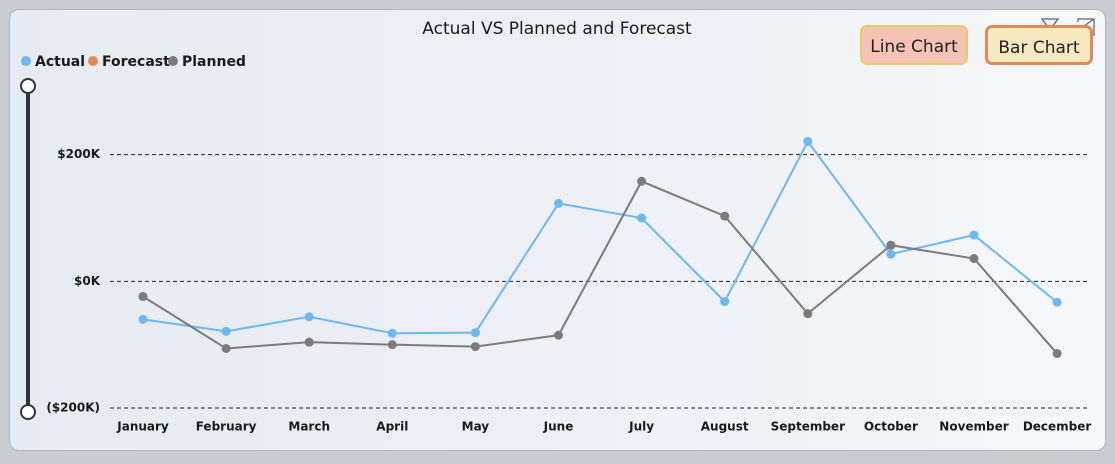 The width and height of the screenshot is (1115, 464). What do you see at coordinates (558, 427) in the screenshot?
I see `x-tick-label: June` at bounding box center [558, 427].